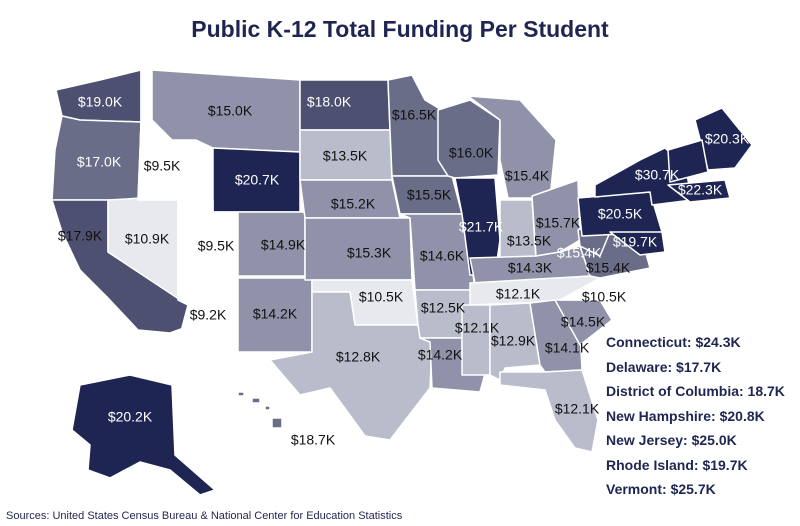 The height and width of the screenshot is (526, 800). What do you see at coordinates (442, 256) in the screenshot?
I see `label-MO: $14.6K` at bounding box center [442, 256].